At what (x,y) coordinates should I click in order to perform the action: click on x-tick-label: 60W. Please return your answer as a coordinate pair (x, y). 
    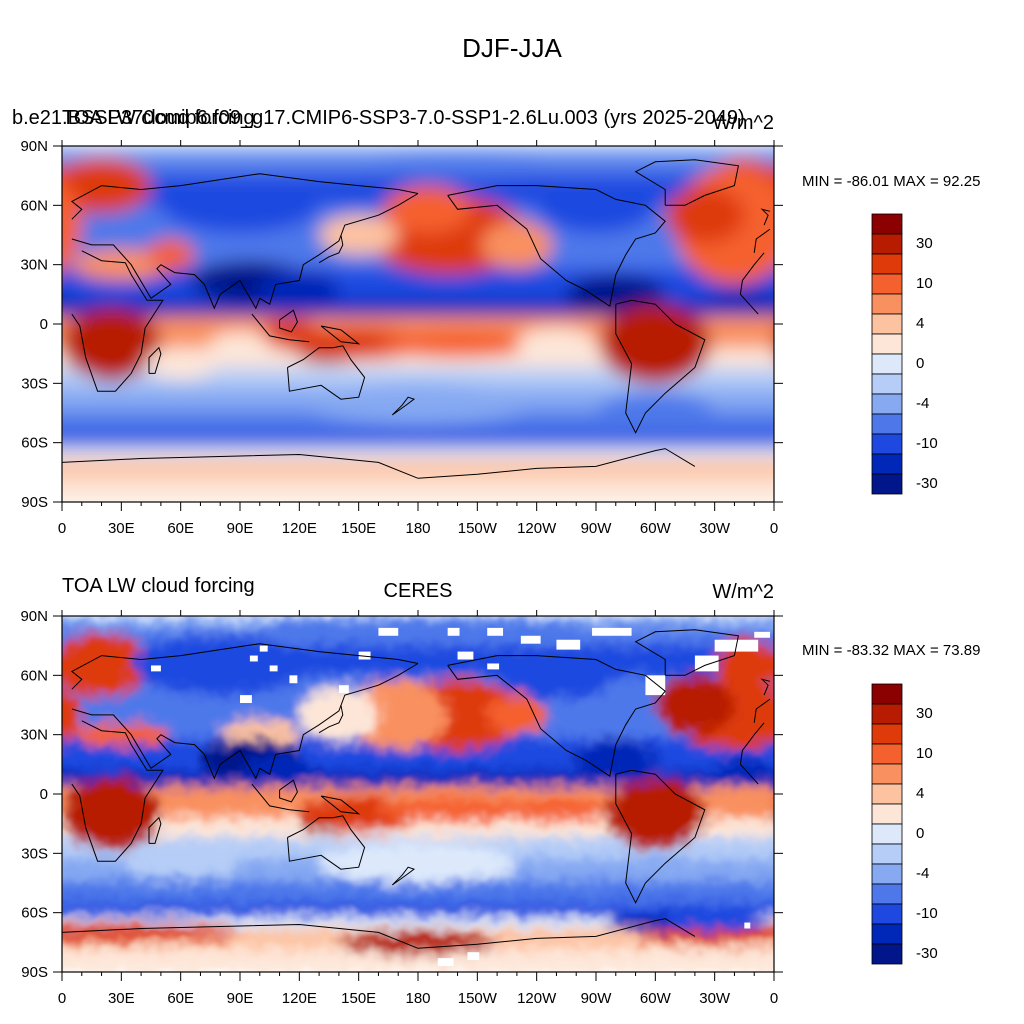
    Looking at the image, I should click on (656, 998).